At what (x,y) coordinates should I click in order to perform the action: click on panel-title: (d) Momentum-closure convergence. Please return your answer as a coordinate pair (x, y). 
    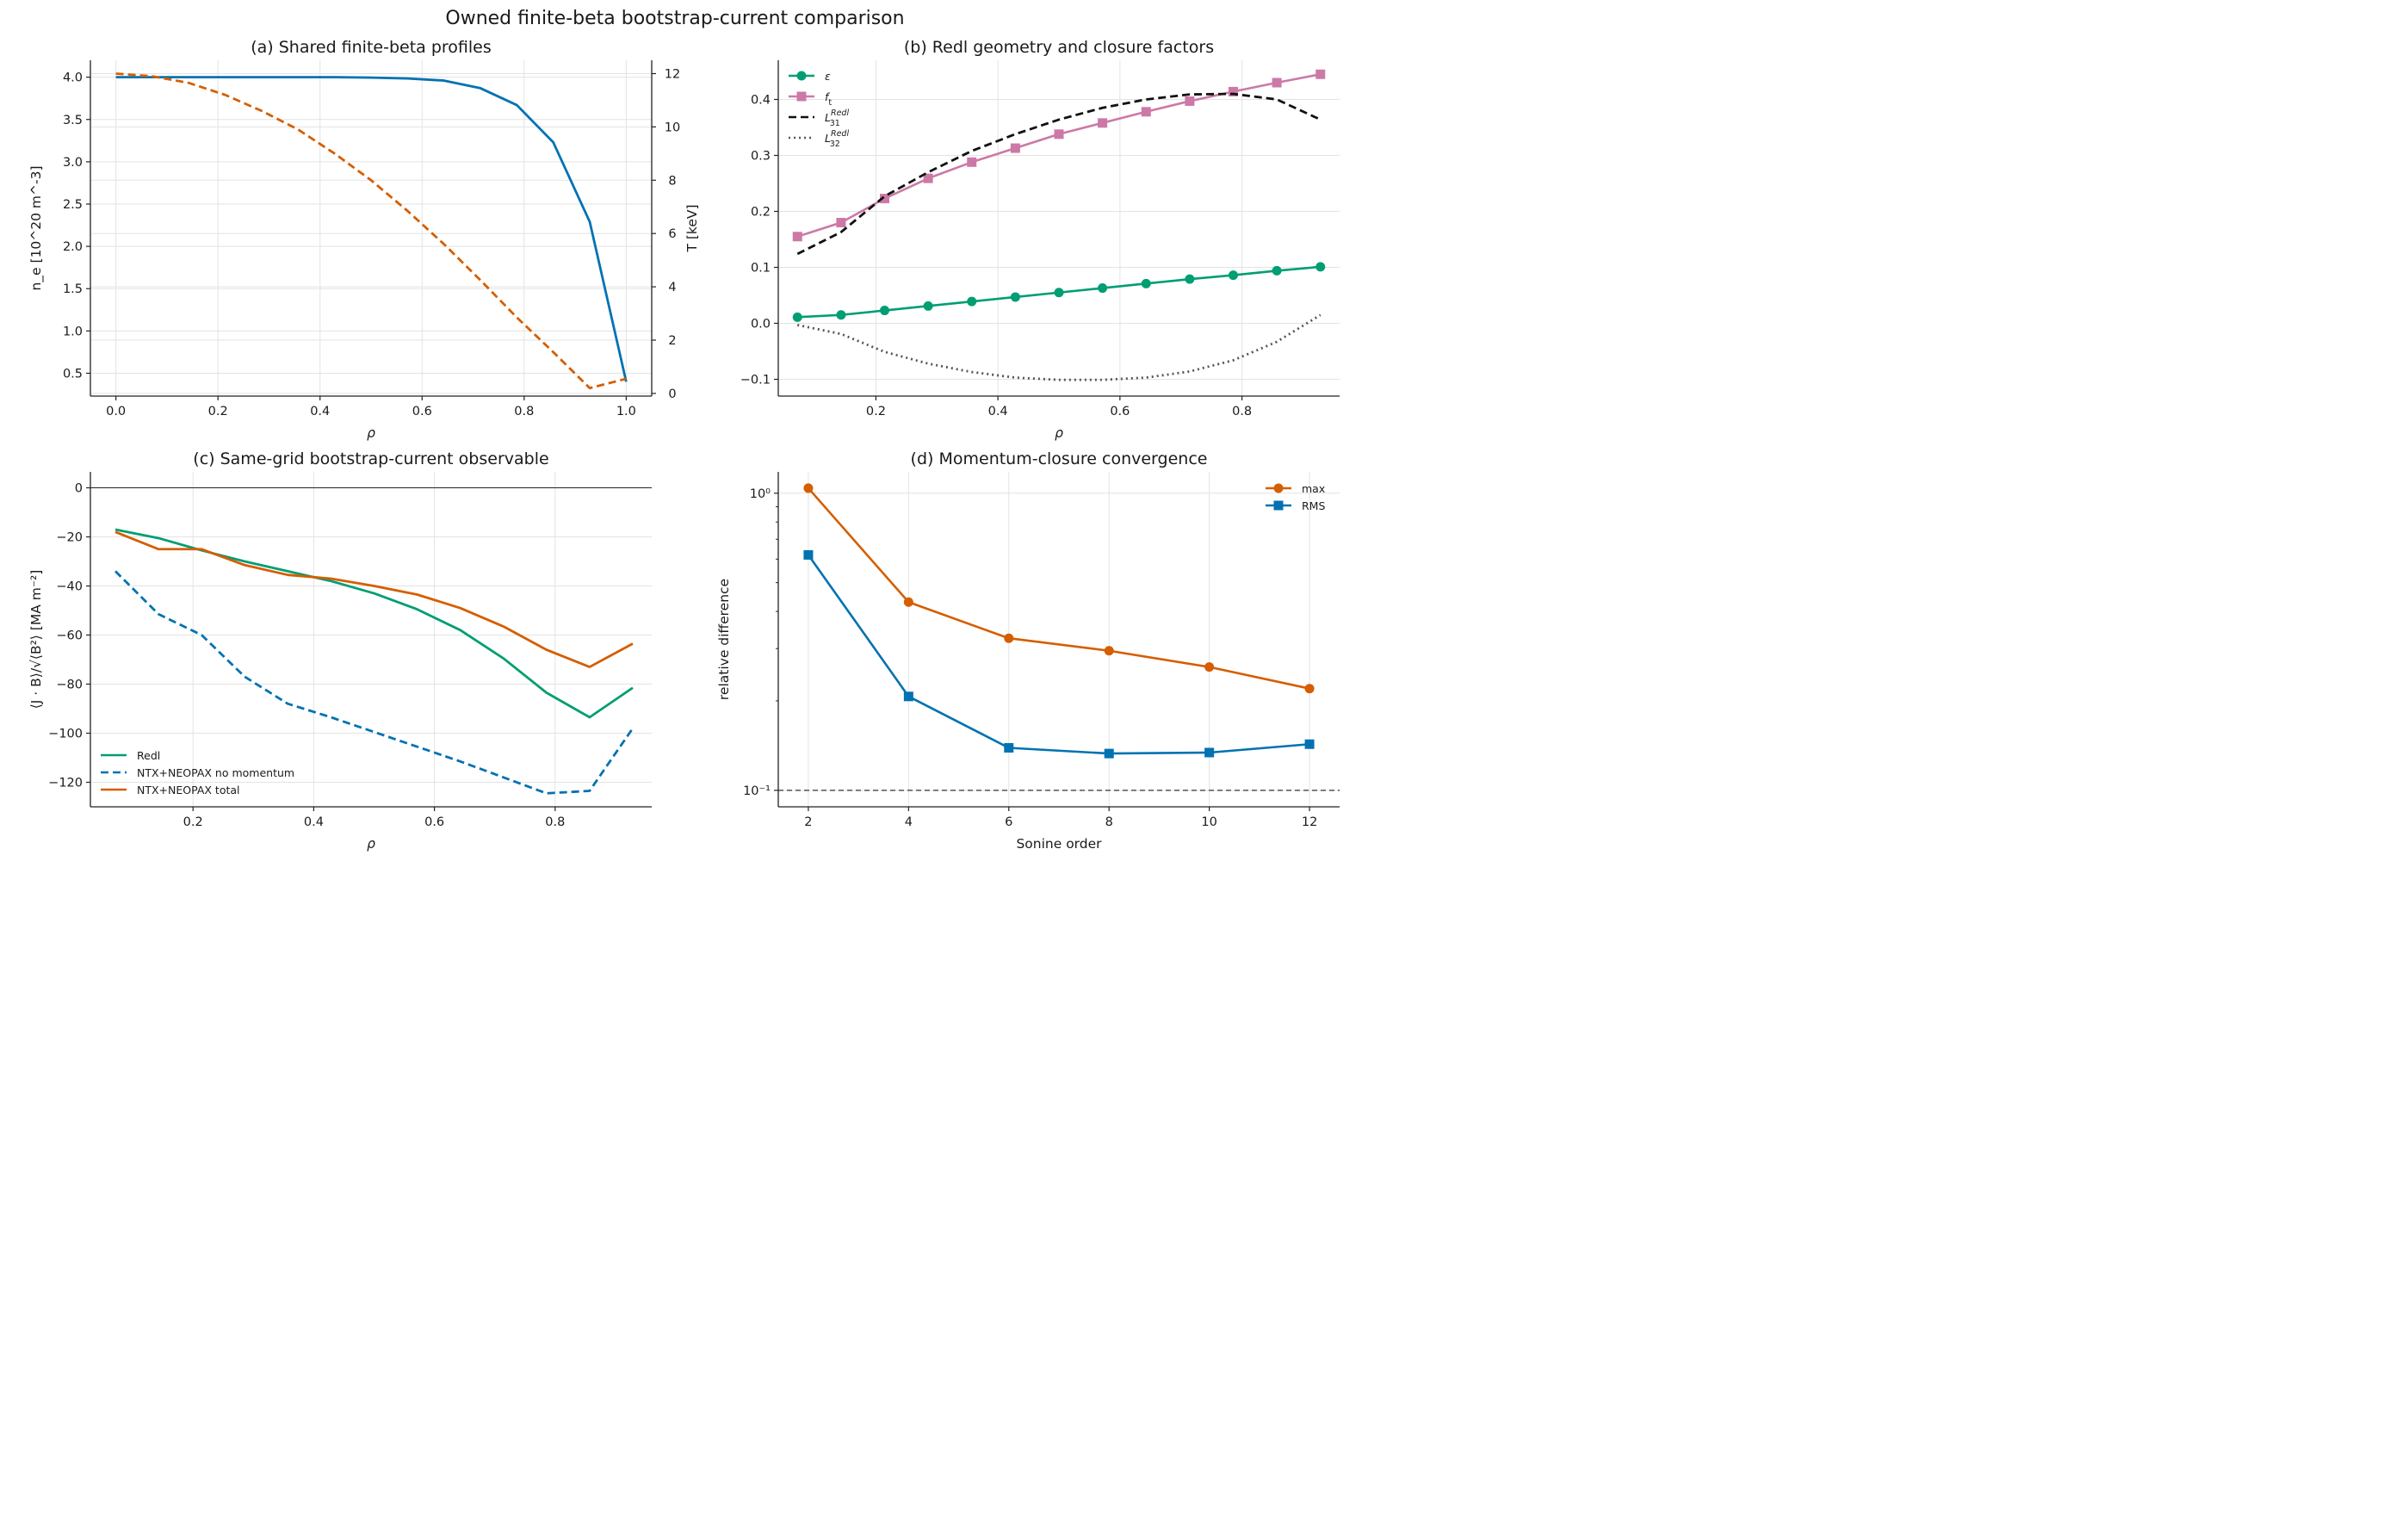
    Looking at the image, I should click on (1059, 458).